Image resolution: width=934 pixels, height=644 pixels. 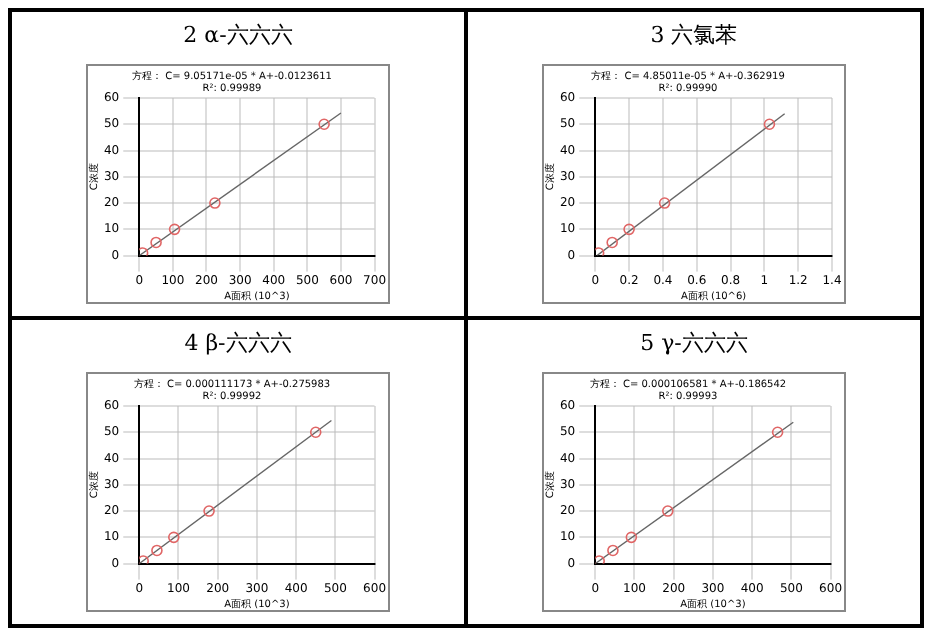 I want to click on chart-title: 3 六氯苯, so click(x=694, y=36).